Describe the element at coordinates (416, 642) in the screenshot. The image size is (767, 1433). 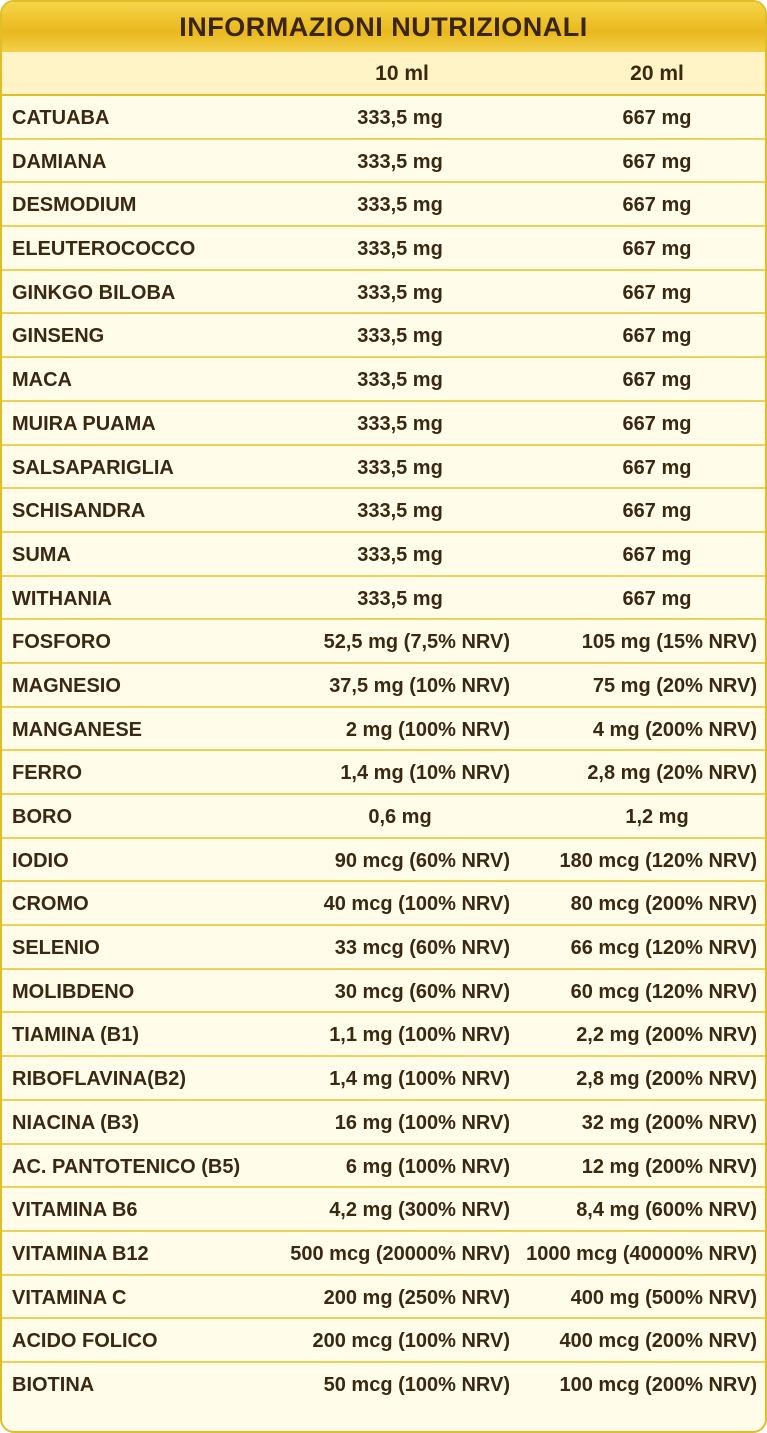
I see `nutrient-amount: 52,5 mg (7,5% NRV)` at that location.